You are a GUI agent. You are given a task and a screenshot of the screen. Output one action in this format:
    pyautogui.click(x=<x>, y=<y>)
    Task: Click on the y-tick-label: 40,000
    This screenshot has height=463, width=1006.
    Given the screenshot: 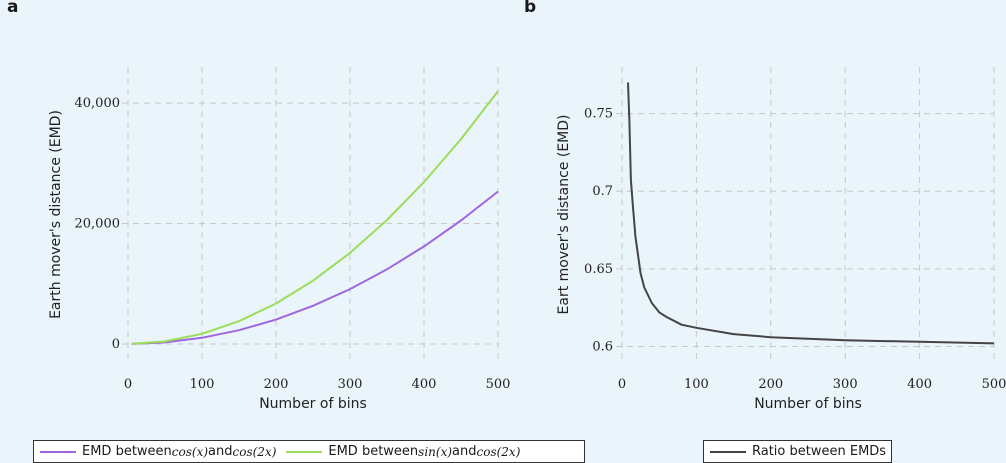 What is the action you would take?
    pyautogui.click(x=98, y=103)
    